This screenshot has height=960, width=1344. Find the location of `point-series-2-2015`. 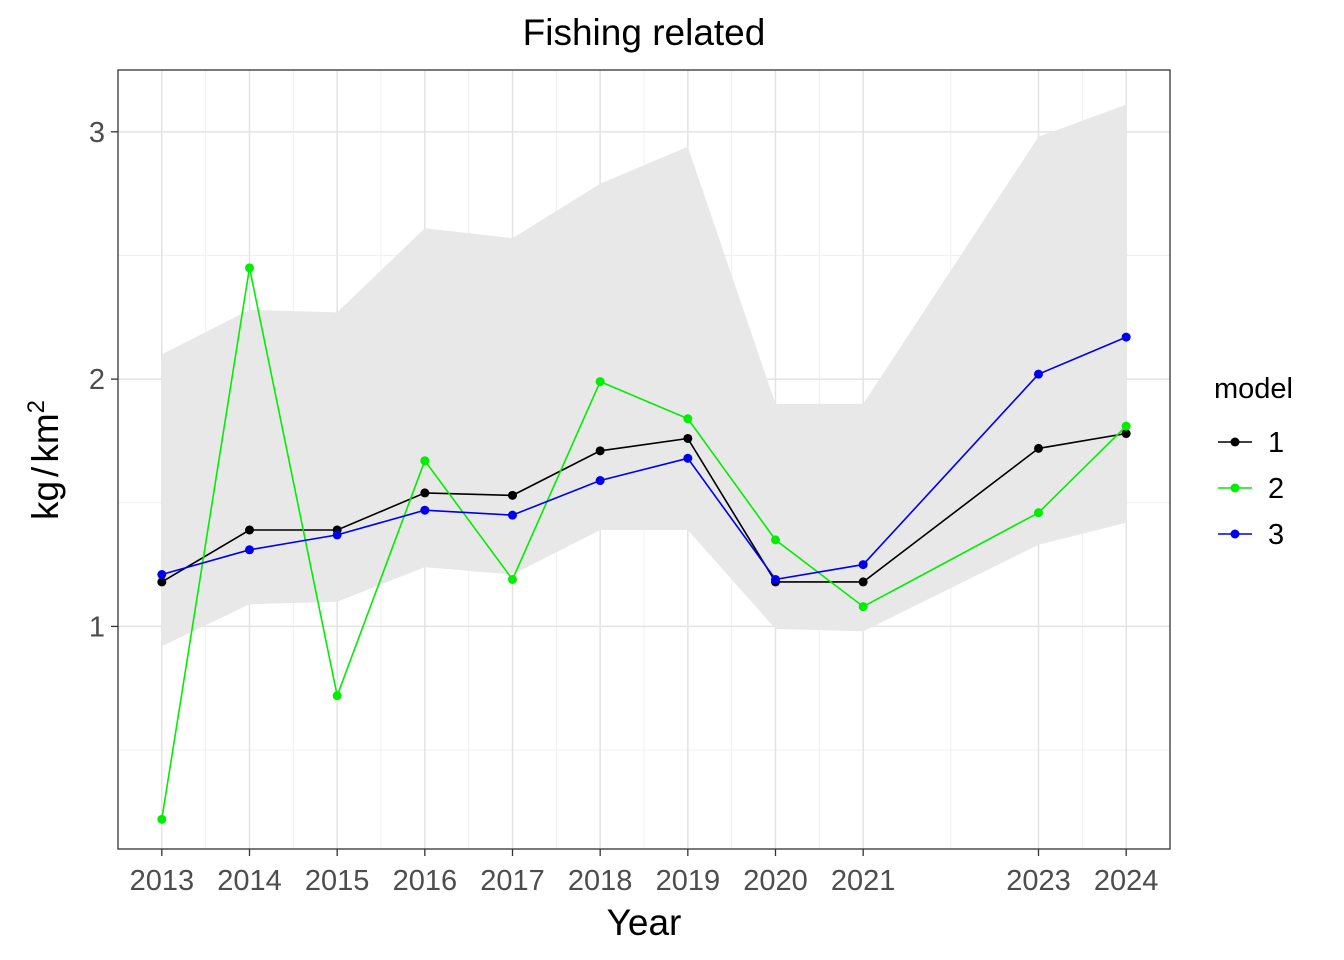

point-series-2-2015 is located at coordinates (337, 696).